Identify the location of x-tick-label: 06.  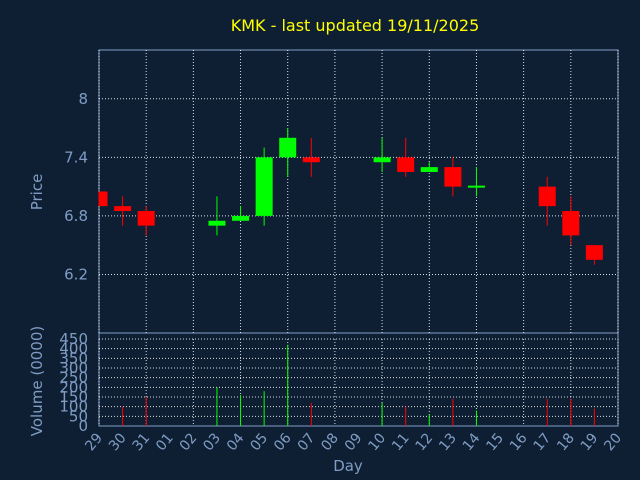
(283, 442).